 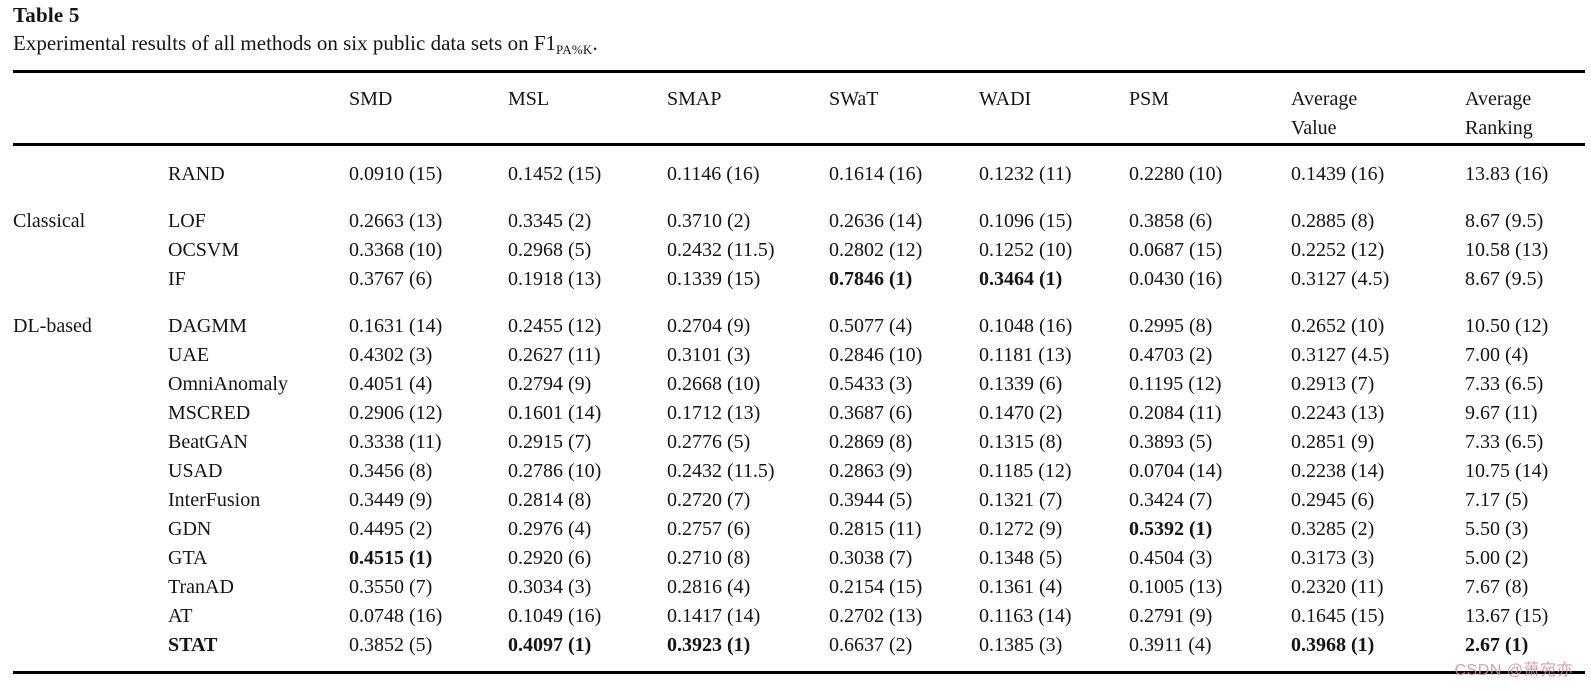 What do you see at coordinates (1021, 413) in the screenshot?
I see `metric-cell: 0.1470 (2)` at bounding box center [1021, 413].